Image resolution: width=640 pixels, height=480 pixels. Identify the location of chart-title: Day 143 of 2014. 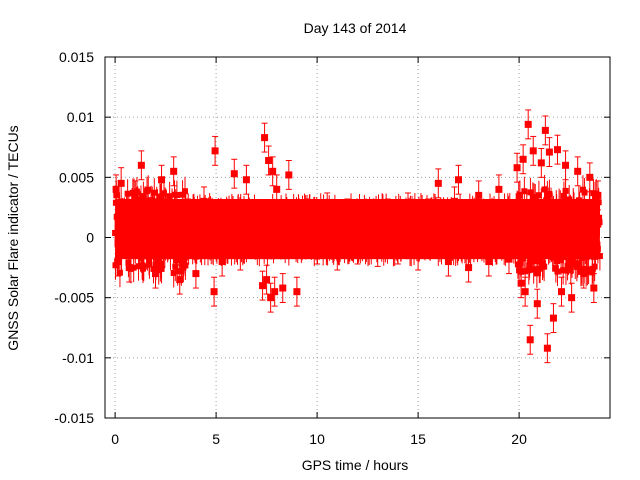
(355, 28).